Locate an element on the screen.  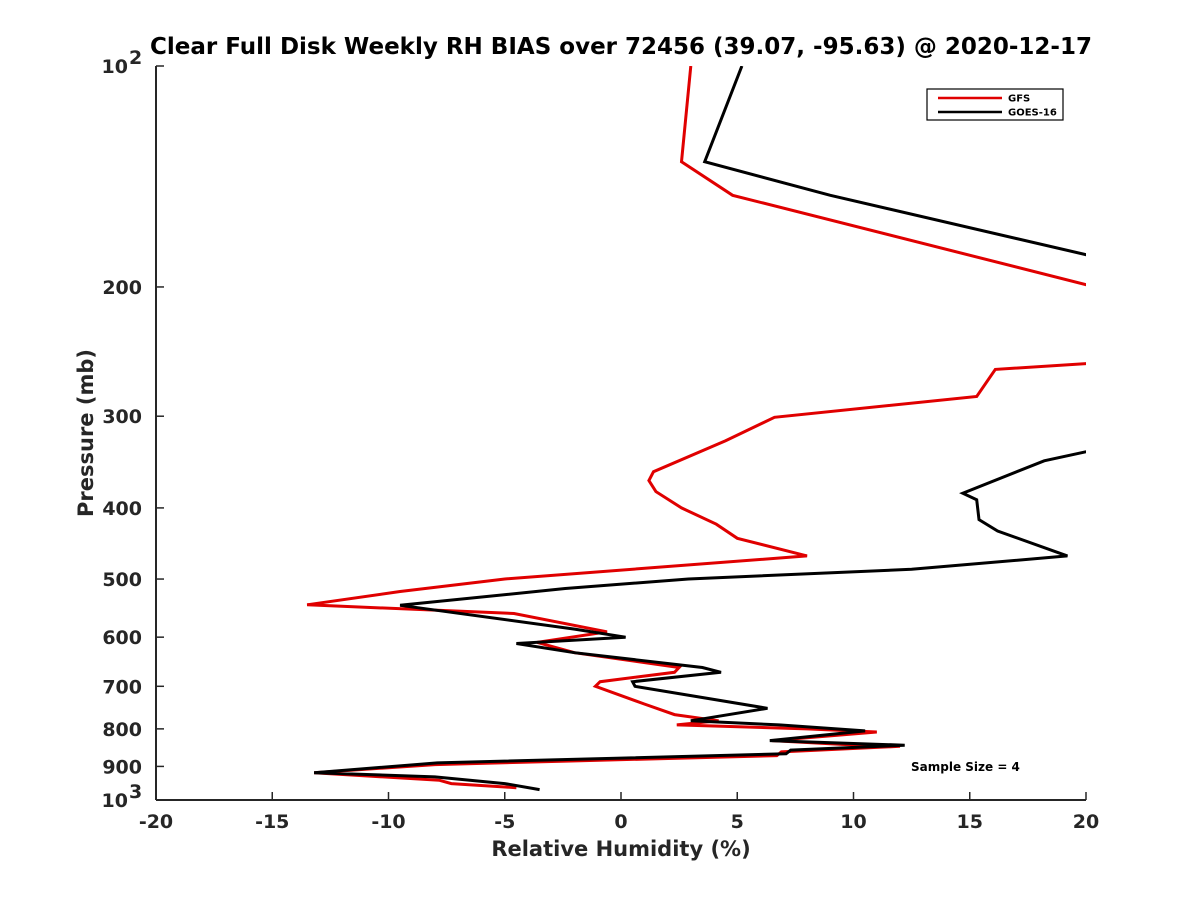
legend: GFS GOES-16 is located at coordinates (995, 104).